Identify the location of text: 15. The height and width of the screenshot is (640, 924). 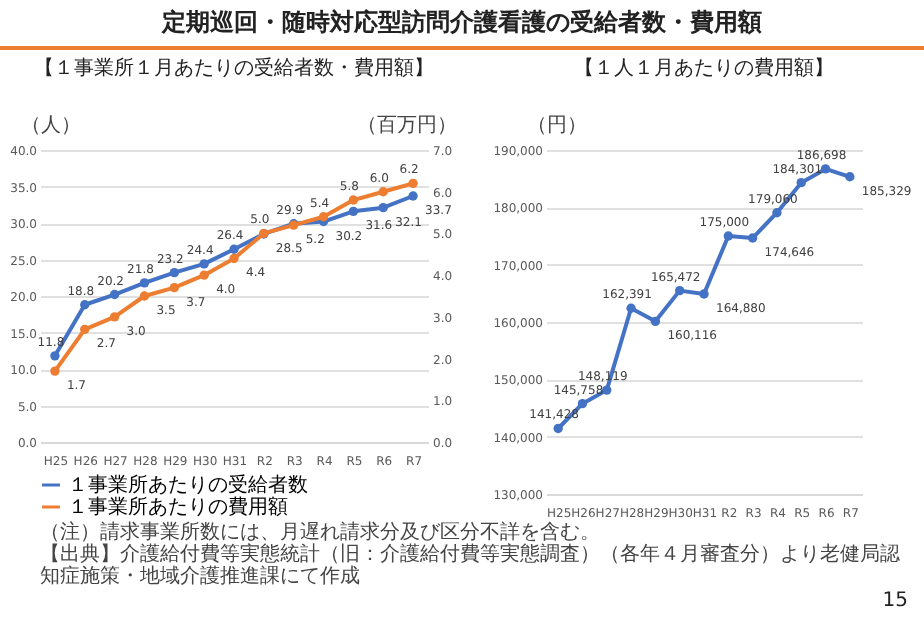
(895, 601).